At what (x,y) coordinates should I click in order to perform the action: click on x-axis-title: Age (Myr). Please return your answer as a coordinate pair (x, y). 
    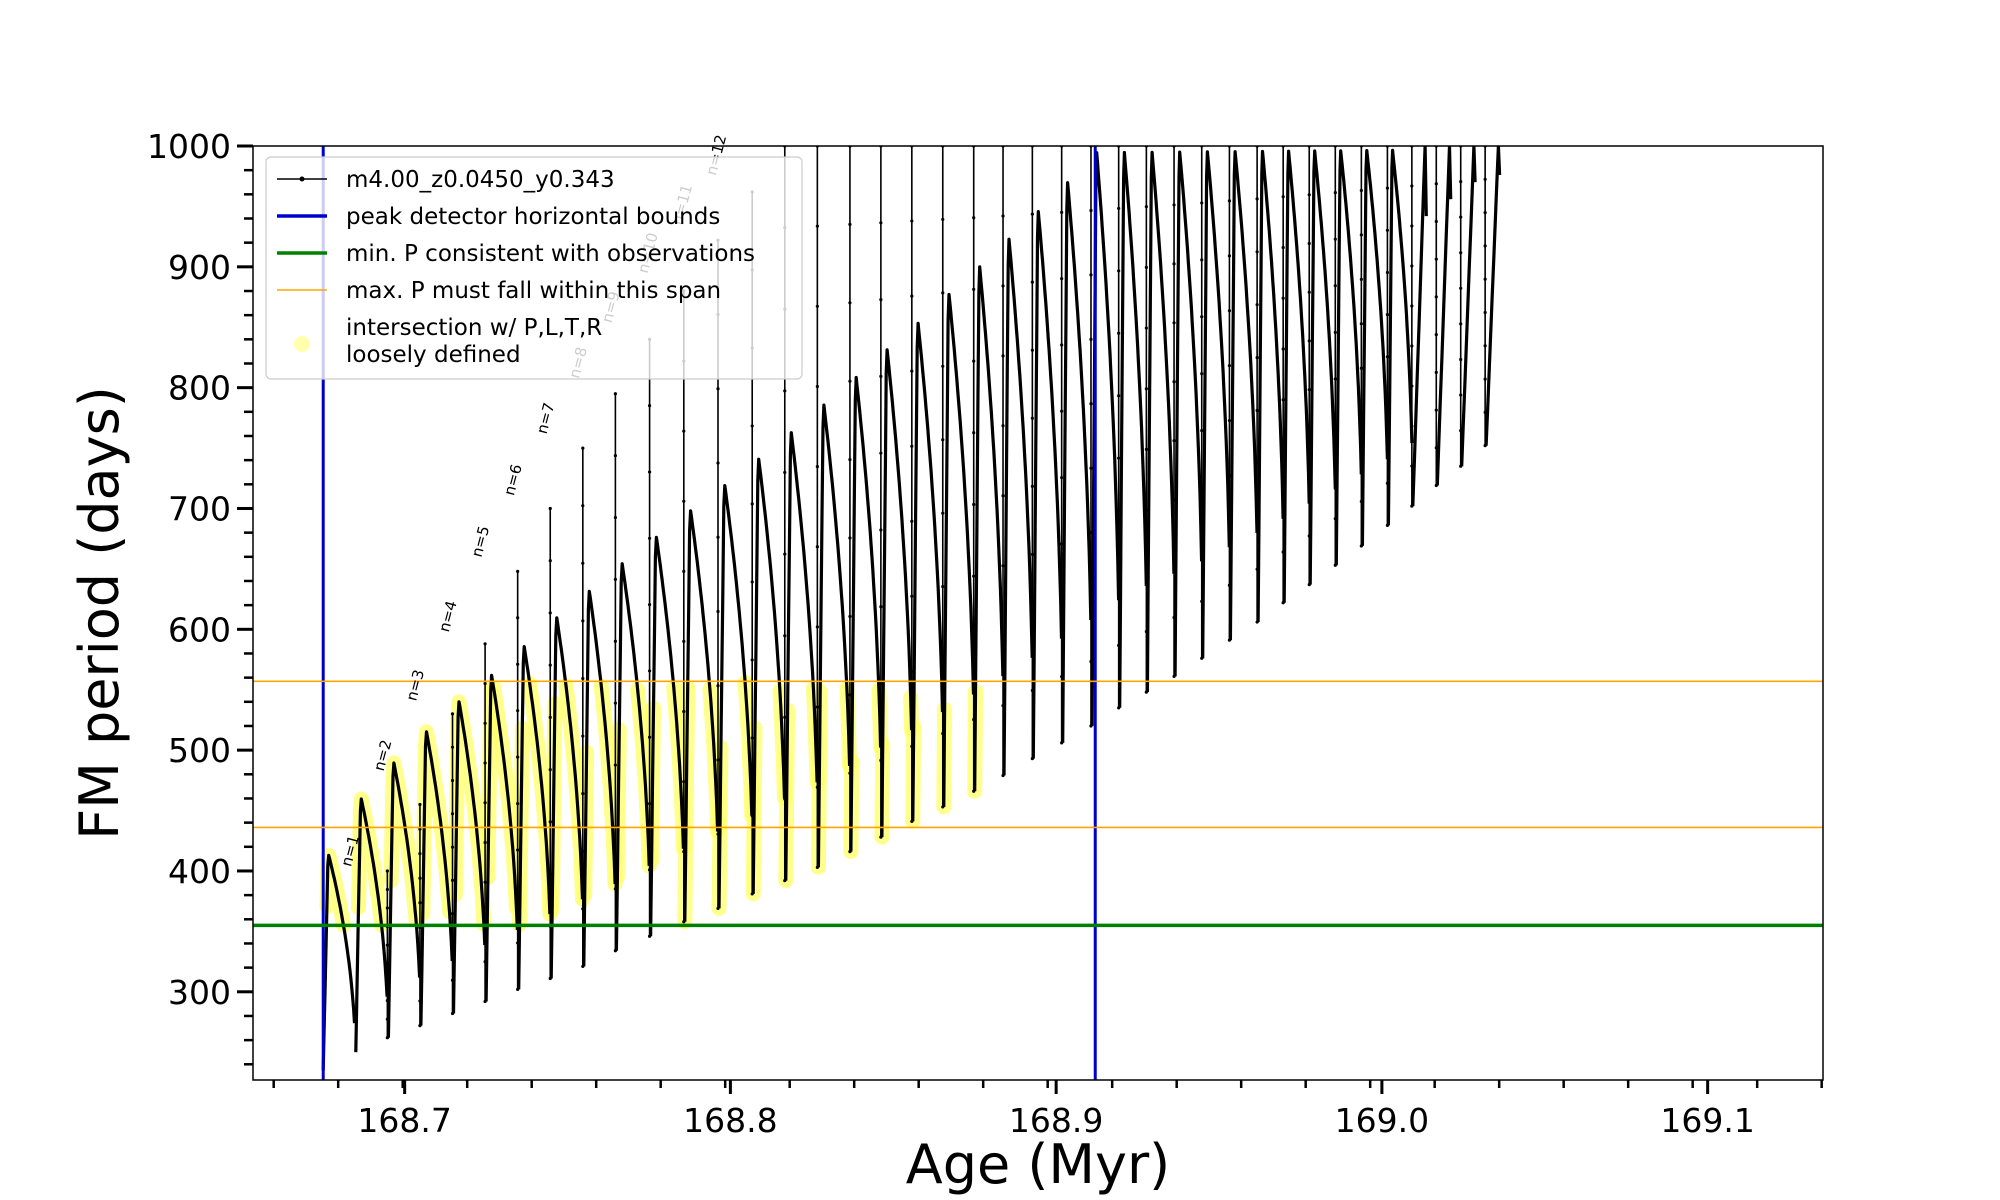
    Looking at the image, I should click on (1038, 1164).